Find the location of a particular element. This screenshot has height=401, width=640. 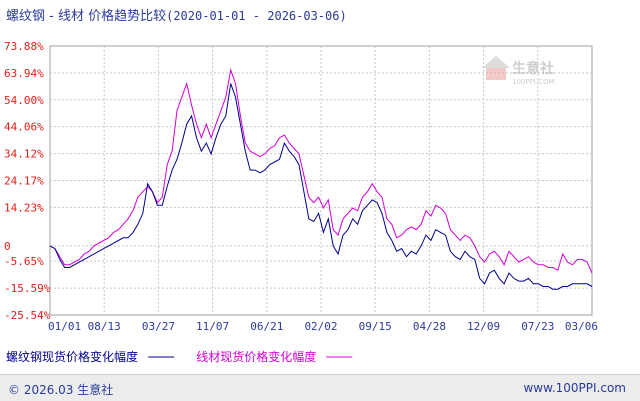

footer-bar: © 2026.03 生意社 www.100PPI.com is located at coordinates (320, 387).